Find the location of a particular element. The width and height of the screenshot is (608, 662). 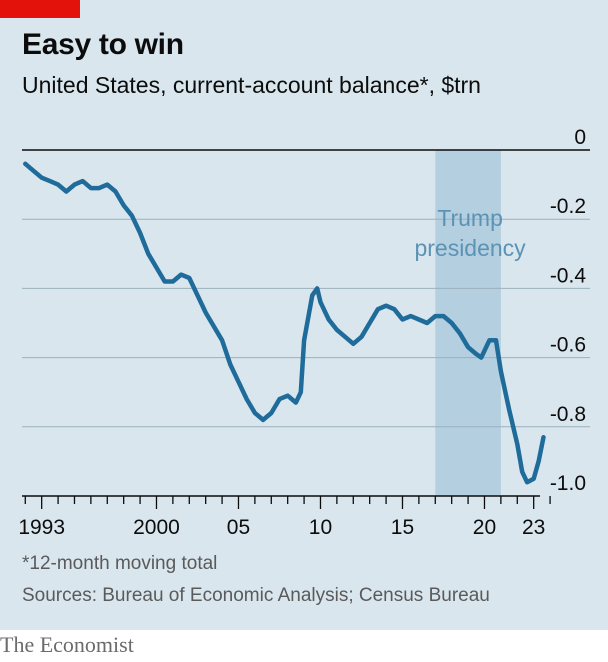

y-tick-labels-layer: 0 -0.2 -0.4 -0.6 -0.8 -1.0 is located at coordinates (568, 310).